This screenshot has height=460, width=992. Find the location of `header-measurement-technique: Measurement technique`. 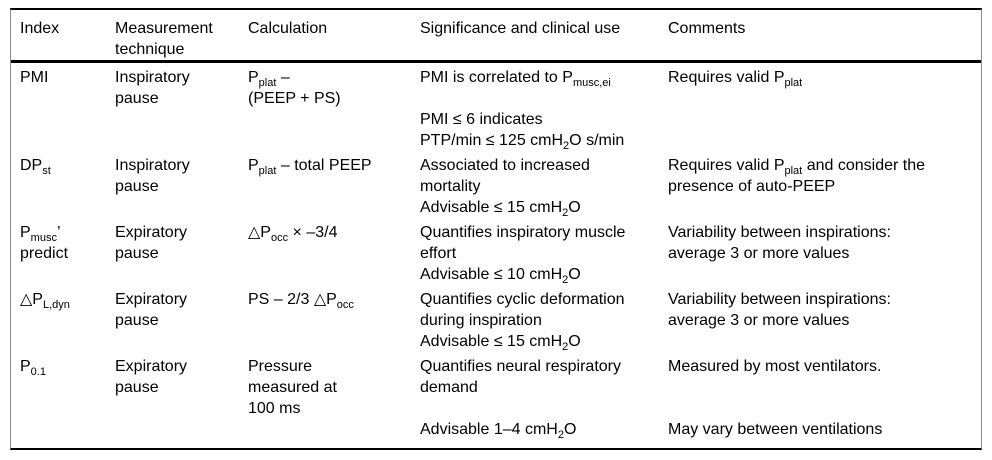

header-measurement-technique: Measurement technique is located at coordinates (164, 39).